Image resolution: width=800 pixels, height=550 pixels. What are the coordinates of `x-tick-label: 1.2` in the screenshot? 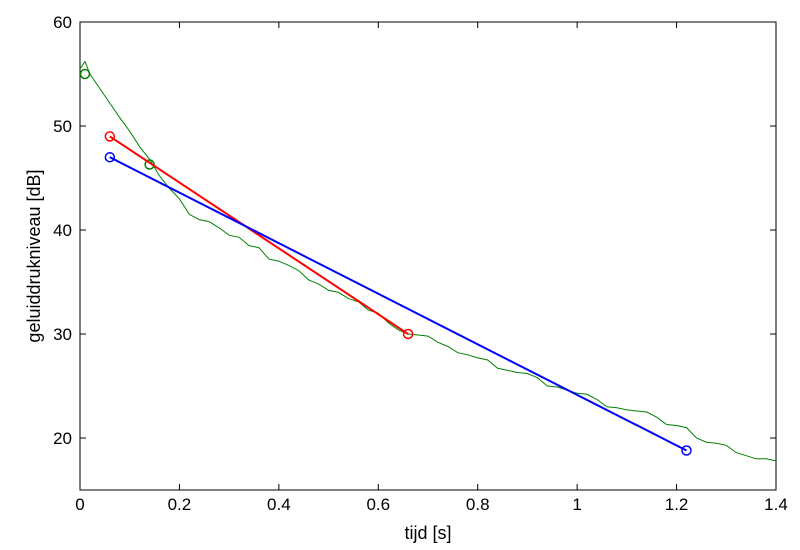 It's located at (677, 504).